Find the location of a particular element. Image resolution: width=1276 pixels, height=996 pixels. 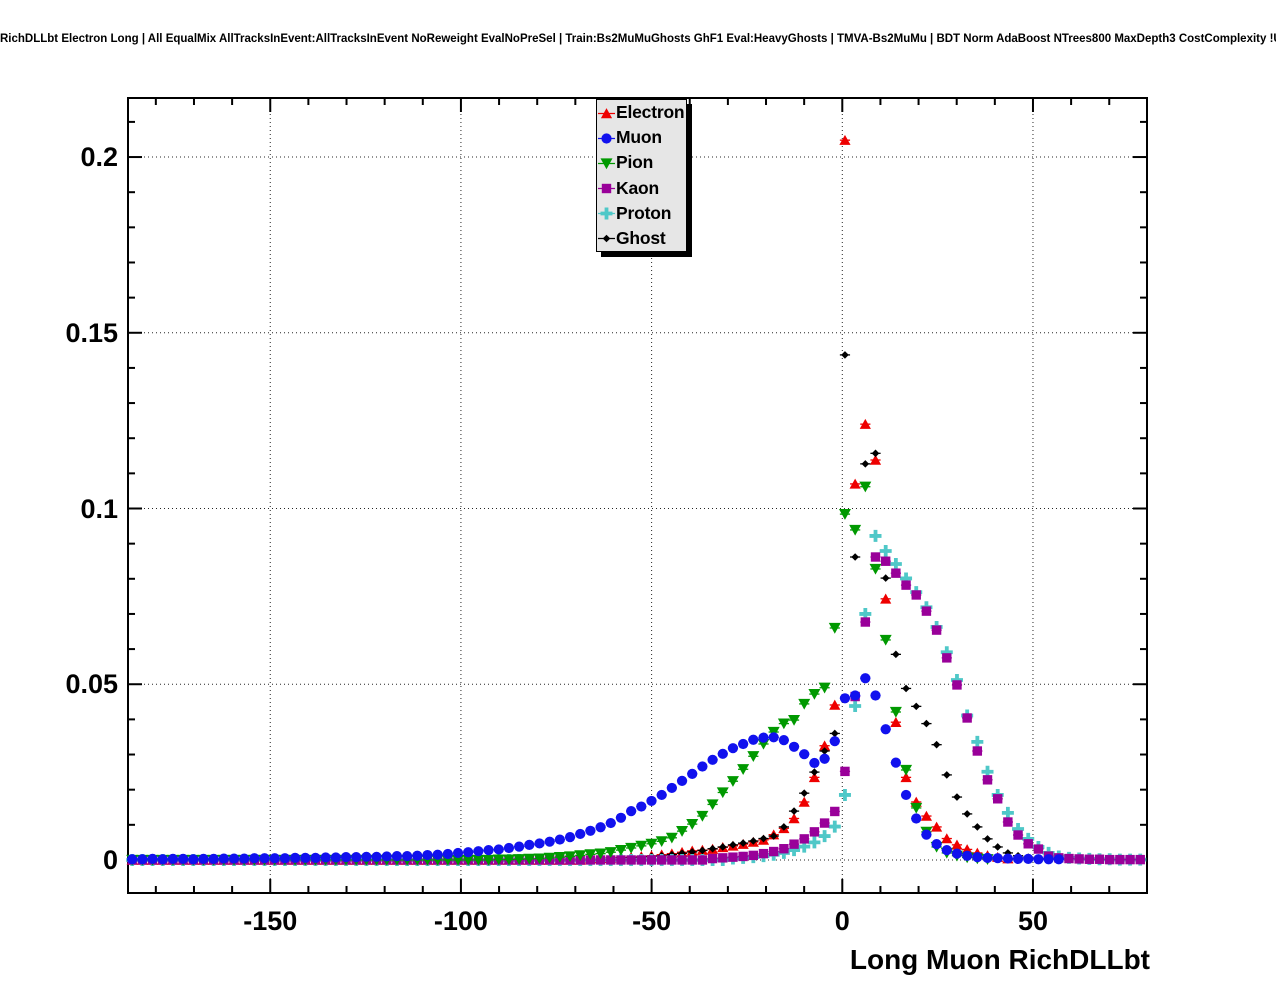

legend-label: Muon is located at coordinates (639, 137).